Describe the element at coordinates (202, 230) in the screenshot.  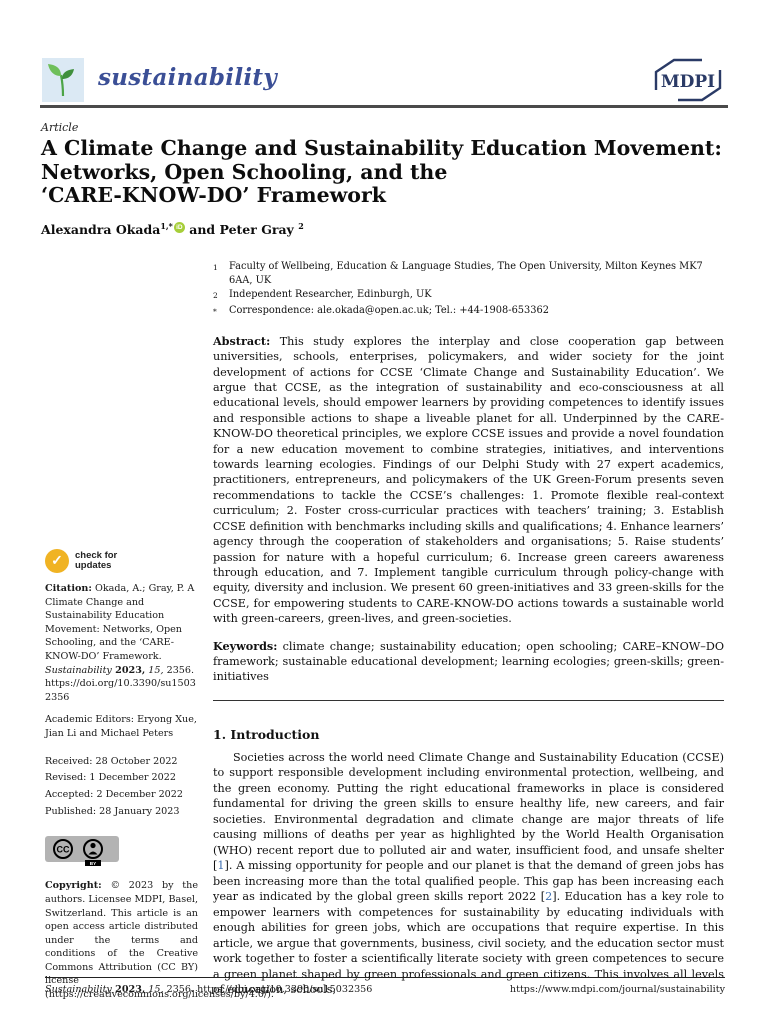
I see `authors-joiner: and` at that location.